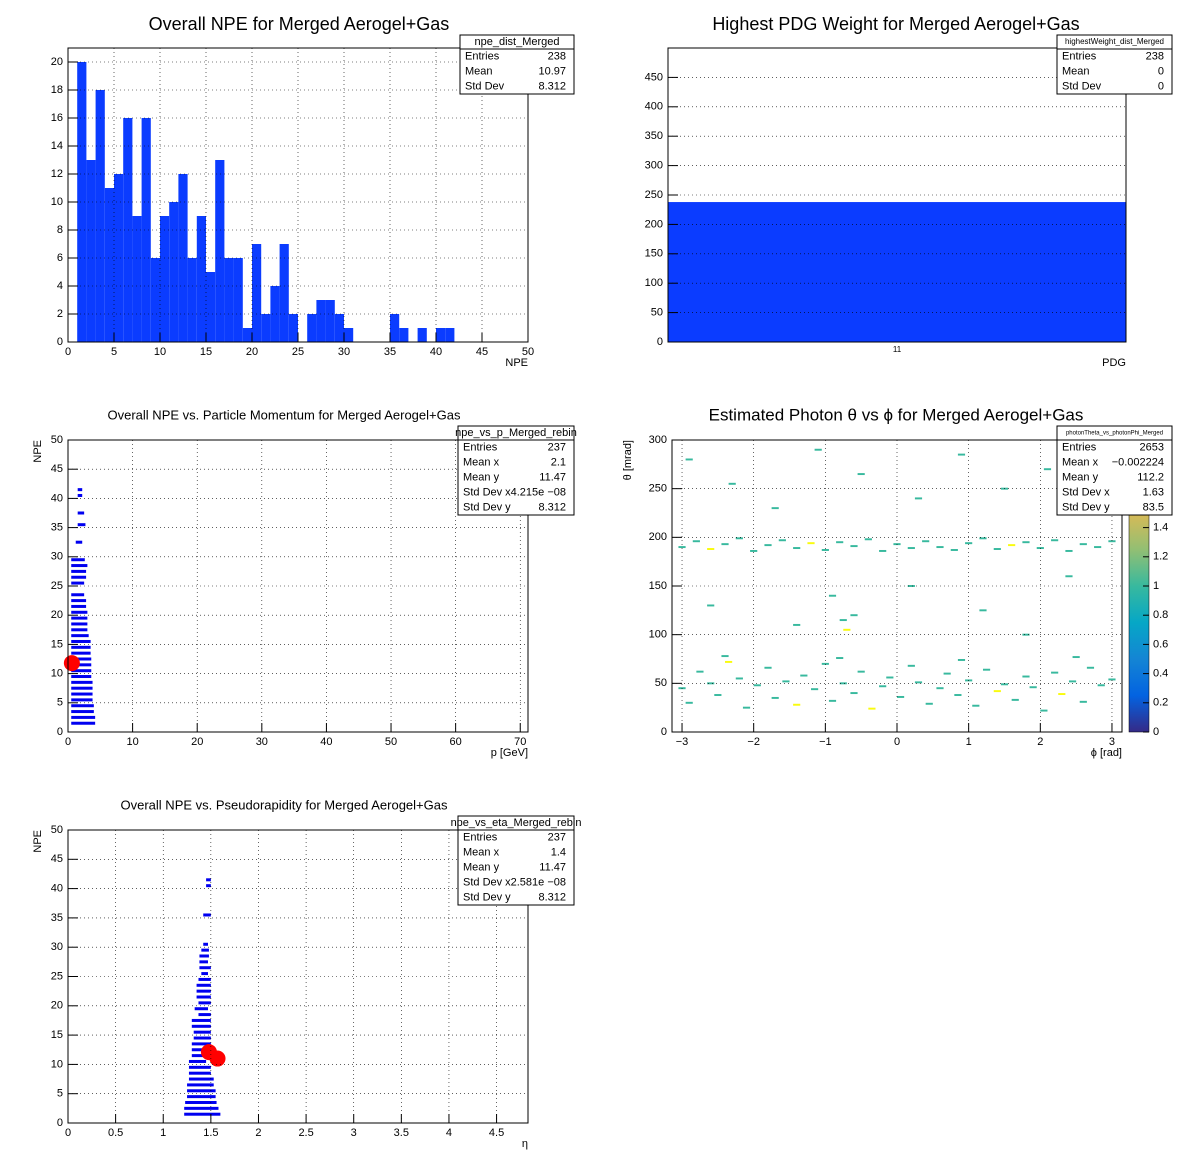 The height and width of the screenshot is (1172, 1196). What do you see at coordinates (481, 852) in the screenshot?
I see `stats-label: Mean x` at bounding box center [481, 852].